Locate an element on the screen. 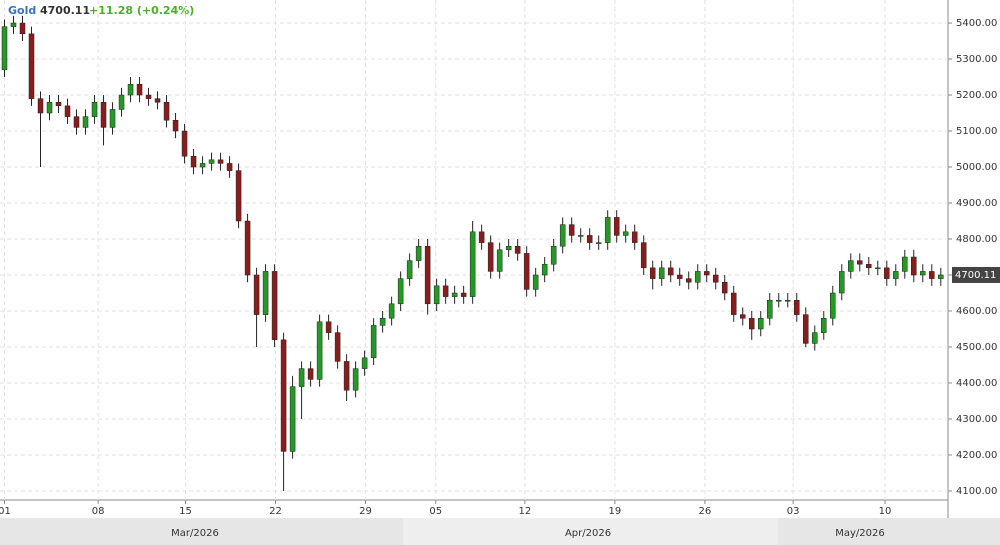 The height and width of the screenshot is (545, 1000). y-tick-label: 4200.00 is located at coordinates (976, 455).